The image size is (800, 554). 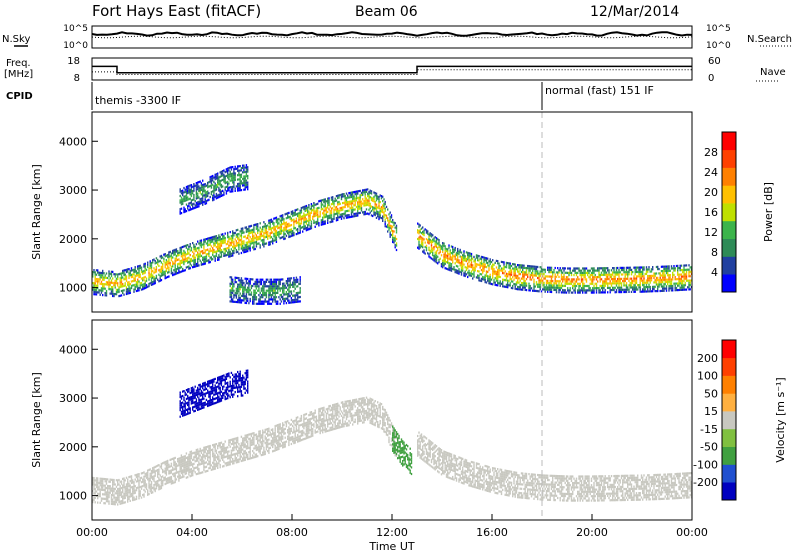 What do you see at coordinates (392, 72) in the screenshot?
I see `nave-line` at bounding box center [392, 72].